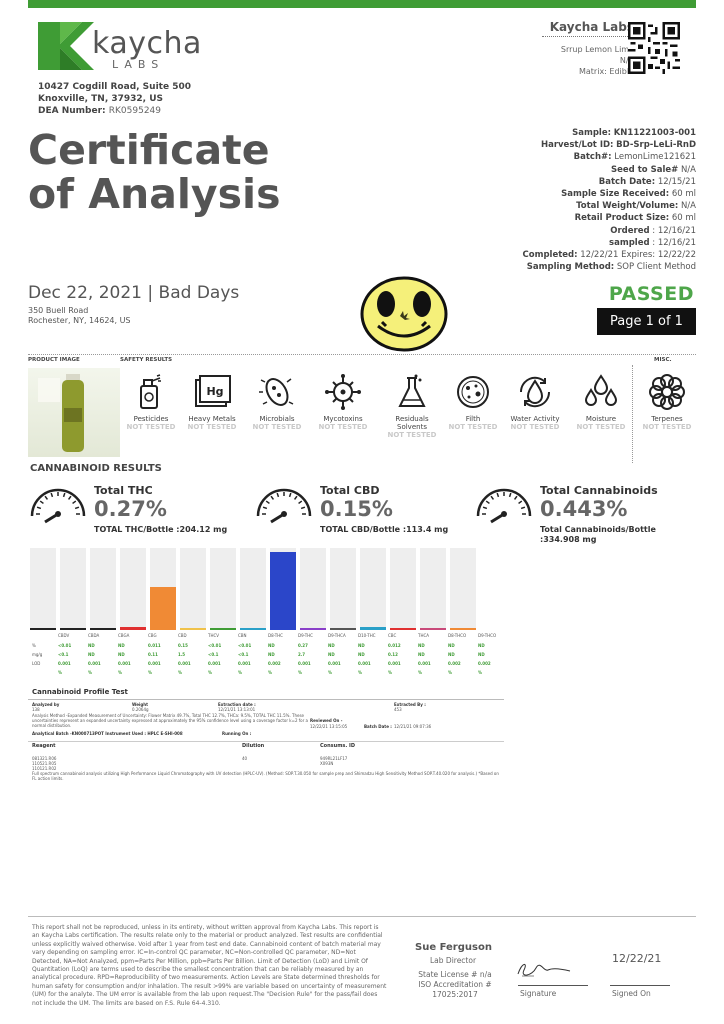  What do you see at coordinates (412, 390) in the screenshot?
I see `flask-icon` at bounding box center [412, 390].